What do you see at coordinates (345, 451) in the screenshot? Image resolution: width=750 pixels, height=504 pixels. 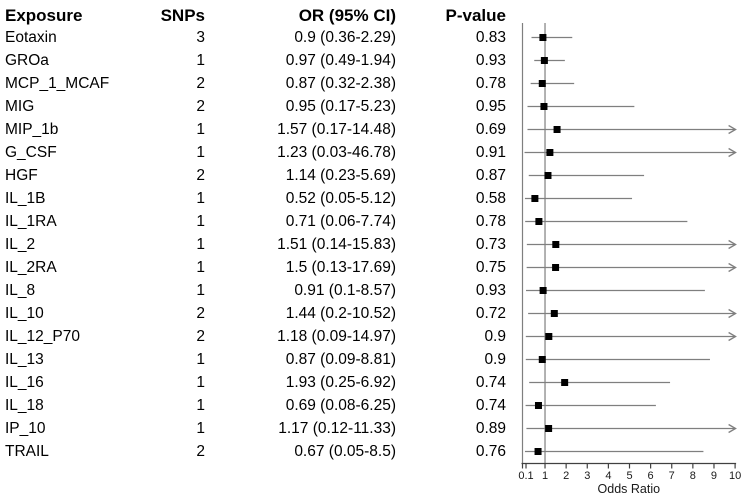 I see `or-ci-value: 0.67 (0.05-8.5)` at bounding box center [345, 451].